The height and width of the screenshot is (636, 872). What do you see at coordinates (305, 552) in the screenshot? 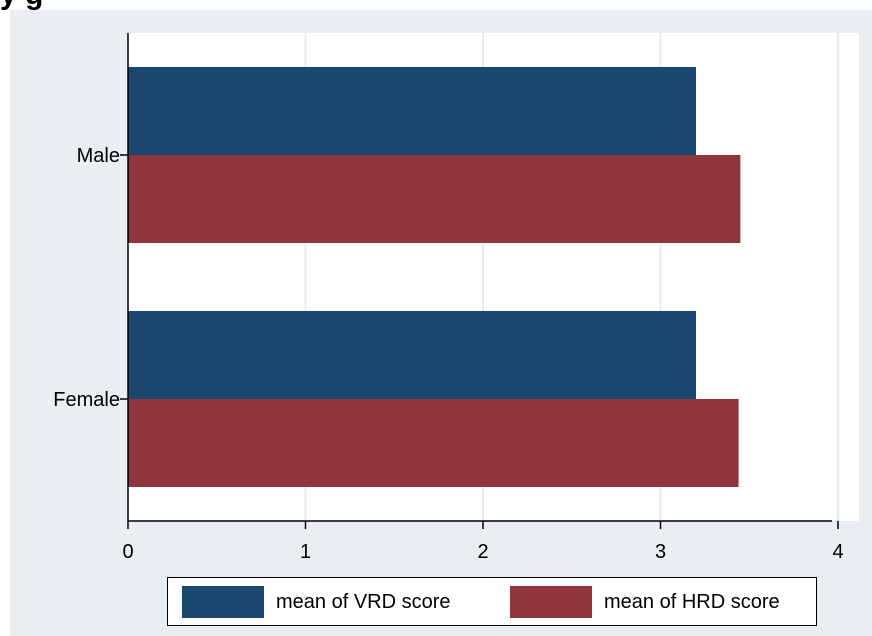
I see `x-tick-label: 1` at bounding box center [305, 552].